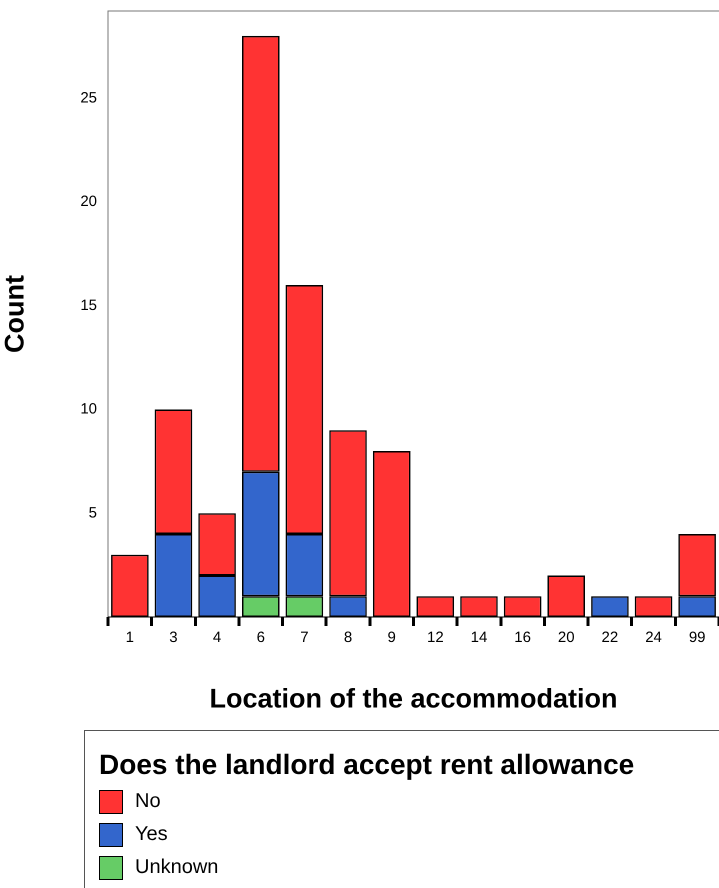 This screenshot has width=719, height=888. Describe the element at coordinates (610, 637) in the screenshot. I see `x-tick-label: 22` at that location.